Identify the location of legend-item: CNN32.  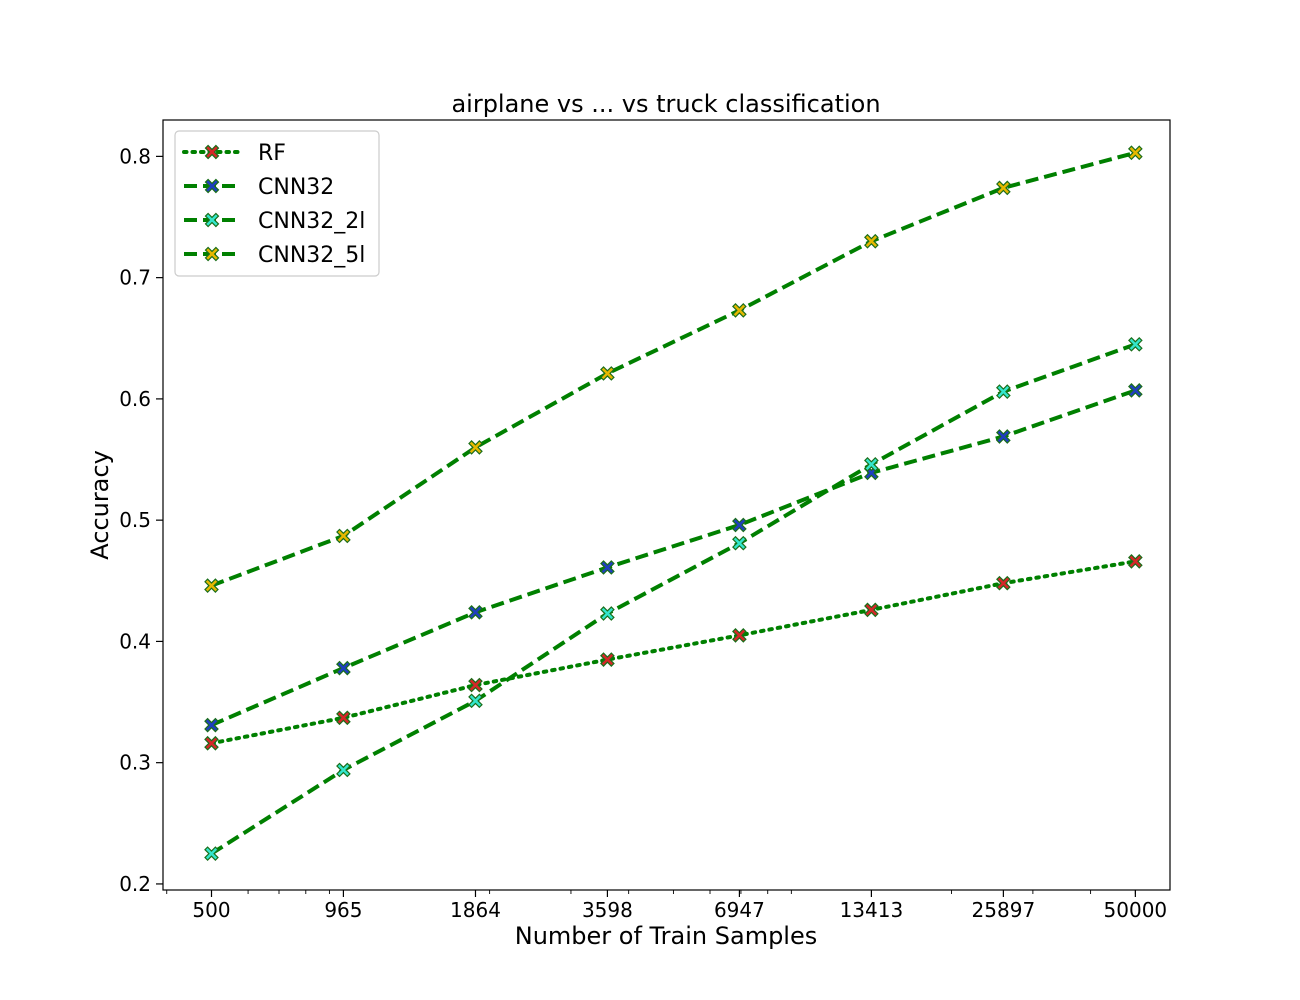
(259, 187).